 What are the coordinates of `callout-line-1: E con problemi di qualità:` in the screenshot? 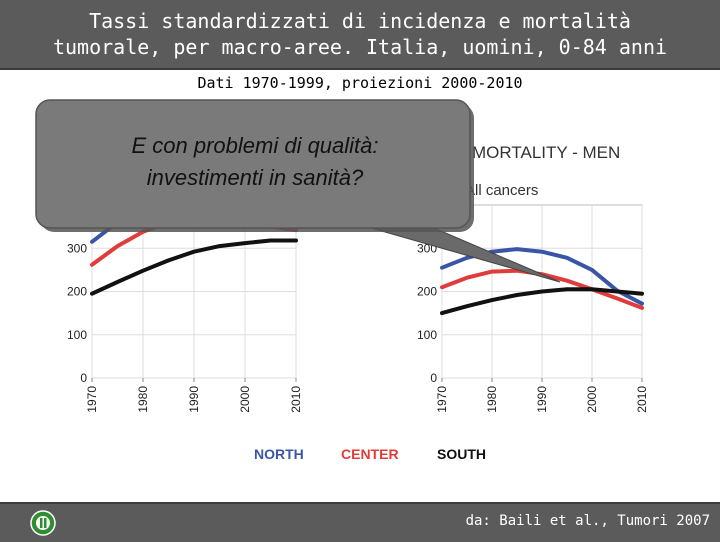 It's located at (255, 145).